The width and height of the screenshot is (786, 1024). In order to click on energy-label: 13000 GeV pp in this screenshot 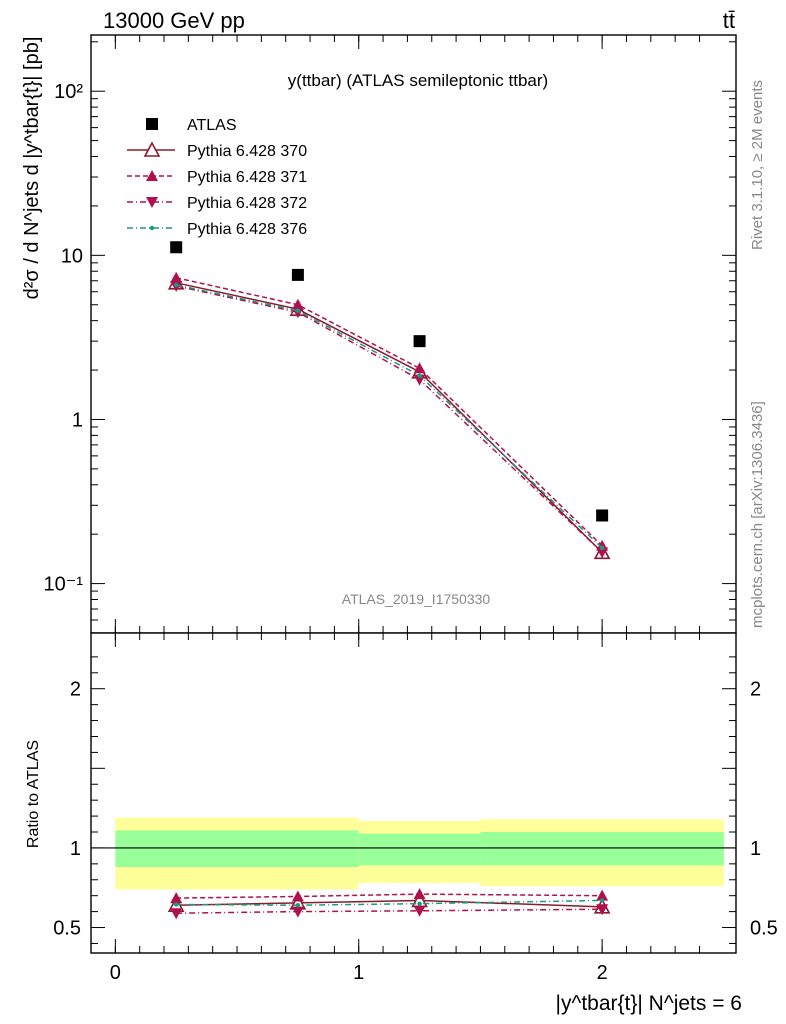, I will do `click(174, 20)`.